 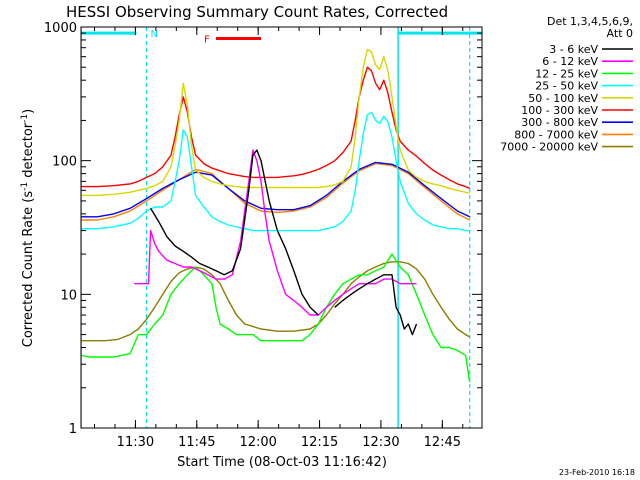 What do you see at coordinates (563, 98) in the screenshot?
I see `legend-label-4: 50 - 100 keV` at bounding box center [563, 98].